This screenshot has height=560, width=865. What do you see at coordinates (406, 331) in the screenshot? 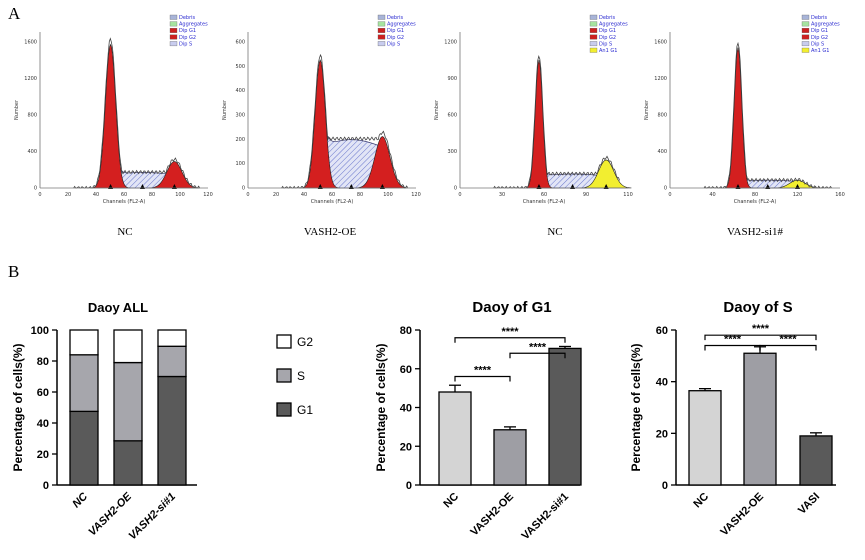
I see `y-tick-label: 80` at bounding box center [406, 331].